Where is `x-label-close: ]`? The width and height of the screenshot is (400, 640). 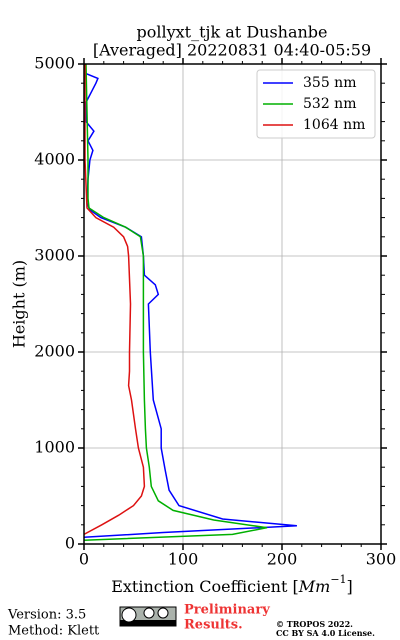 x-label-close: ] is located at coordinates (350, 586).